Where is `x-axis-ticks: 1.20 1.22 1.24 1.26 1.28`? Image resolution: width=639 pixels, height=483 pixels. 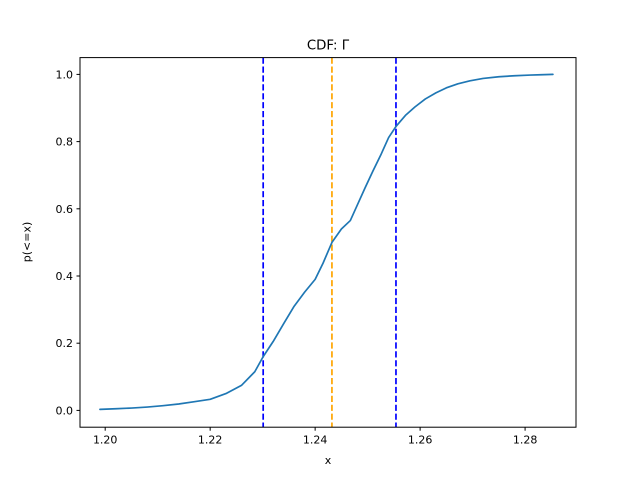
x-axis-ticks: 1.20 1.22 1.24 1.26 1.28 is located at coordinates (315, 437).